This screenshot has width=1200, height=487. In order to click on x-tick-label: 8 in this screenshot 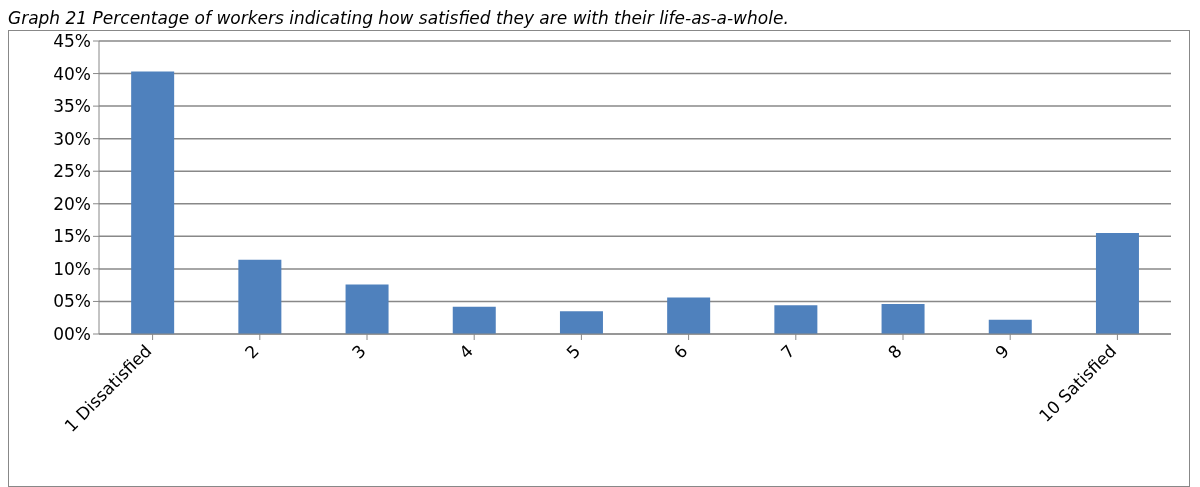, I will do `click(895, 351)`.